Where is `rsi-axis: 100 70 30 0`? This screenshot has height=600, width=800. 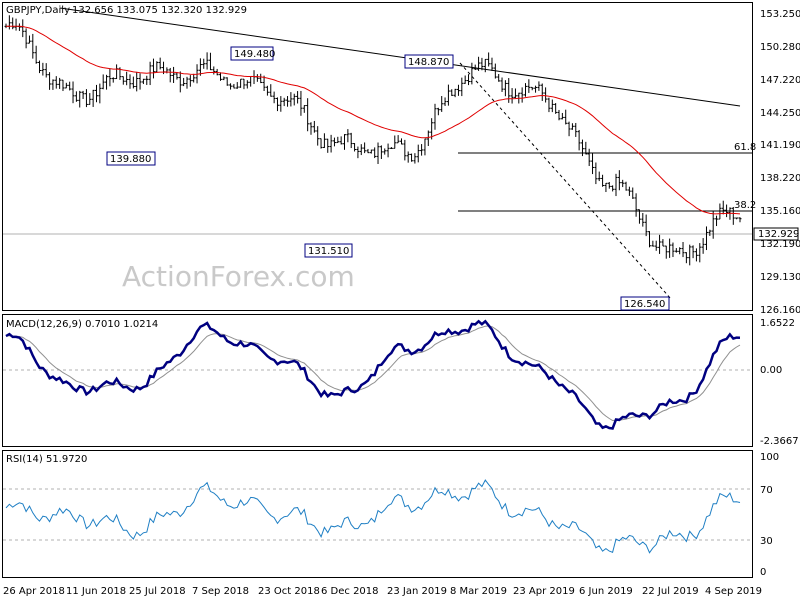 rsi-axis: 100 70 30 0 is located at coordinates (769, 515).